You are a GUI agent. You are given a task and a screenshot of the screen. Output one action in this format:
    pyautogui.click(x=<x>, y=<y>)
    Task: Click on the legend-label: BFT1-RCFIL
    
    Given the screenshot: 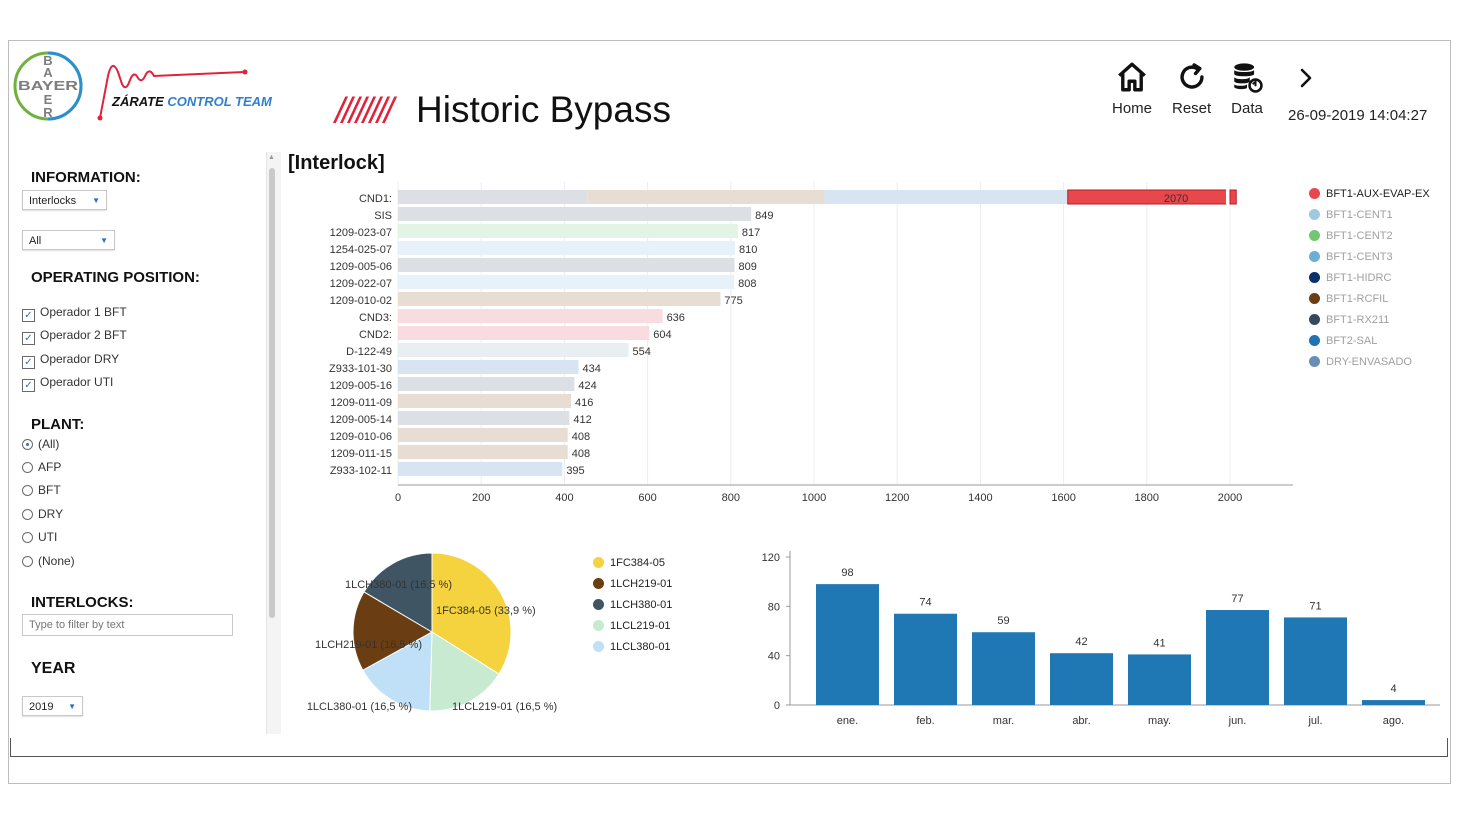 What is the action you would take?
    pyautogui.click(x=1357, y=299)
    